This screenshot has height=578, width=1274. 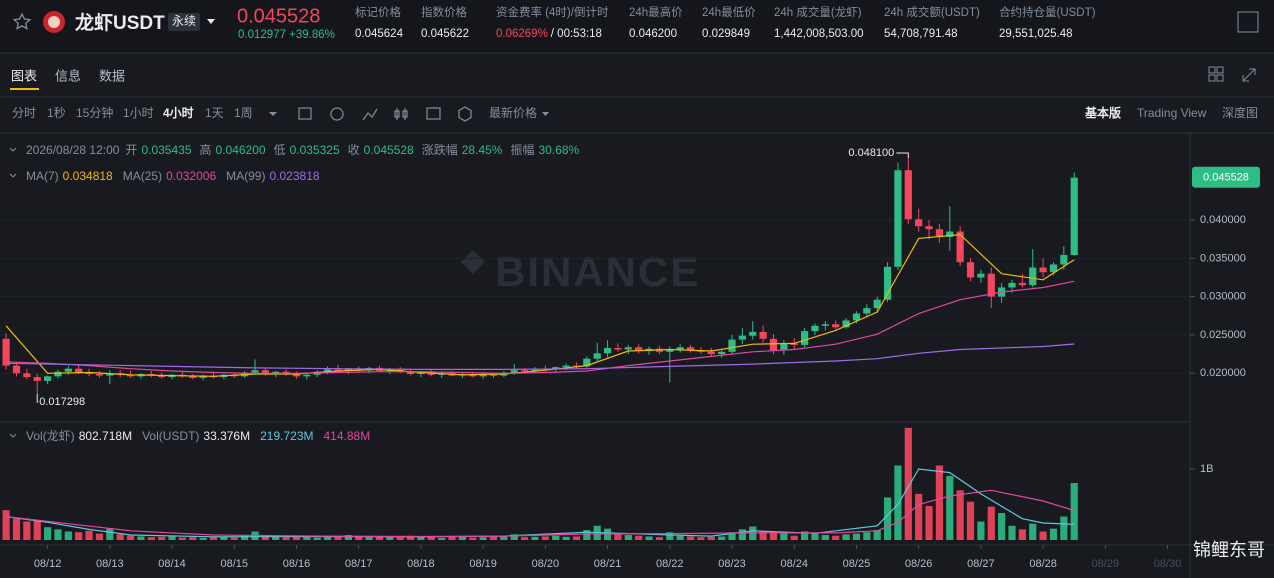 I want to click on badge: 永续, so click(x=184, y=21).